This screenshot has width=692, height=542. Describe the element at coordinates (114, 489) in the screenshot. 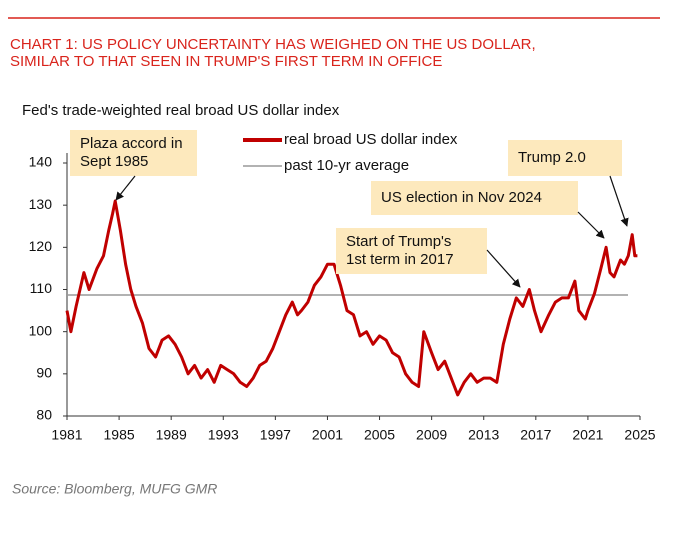

I see `source: Source: Bloomberg, MUFG GMR` at that location.